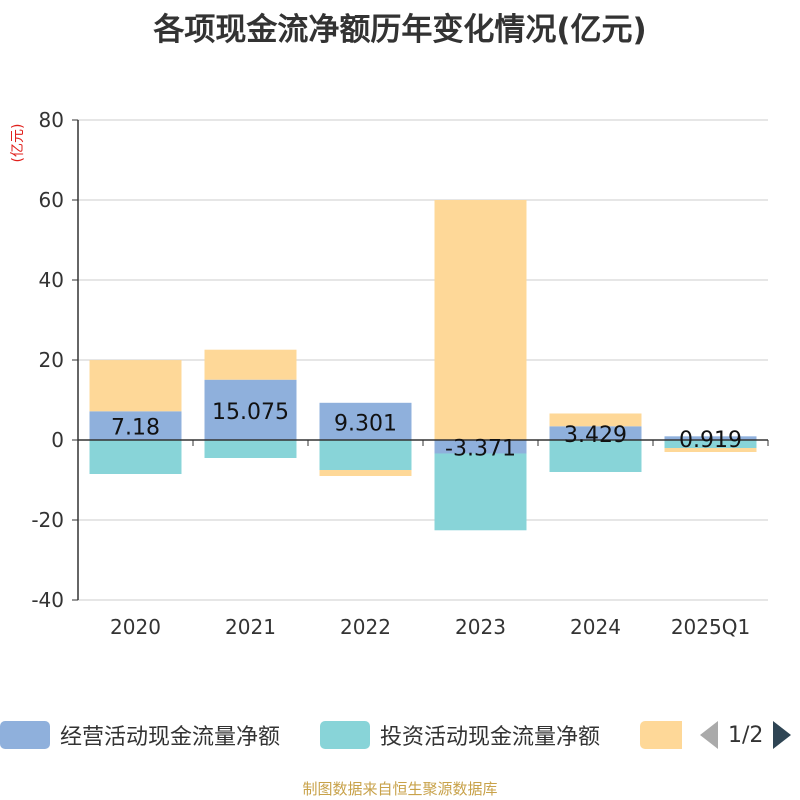 This screenshot has height=800, width=800. What do you see at coordinates (480, 492) in the screenshot?
I see `bar-series2-2023` at bounding box center [480, 492].